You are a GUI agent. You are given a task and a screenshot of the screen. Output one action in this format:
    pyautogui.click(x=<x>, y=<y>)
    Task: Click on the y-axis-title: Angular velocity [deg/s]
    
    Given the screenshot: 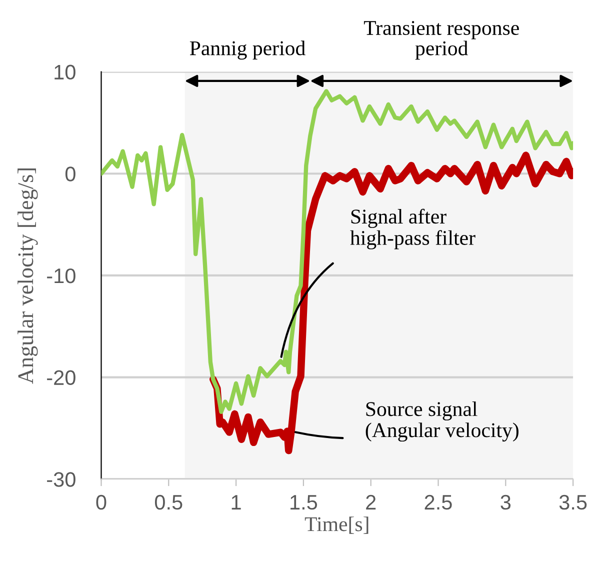 What is the action you would take?
    pyautogui.click(x=28, y=276)
    